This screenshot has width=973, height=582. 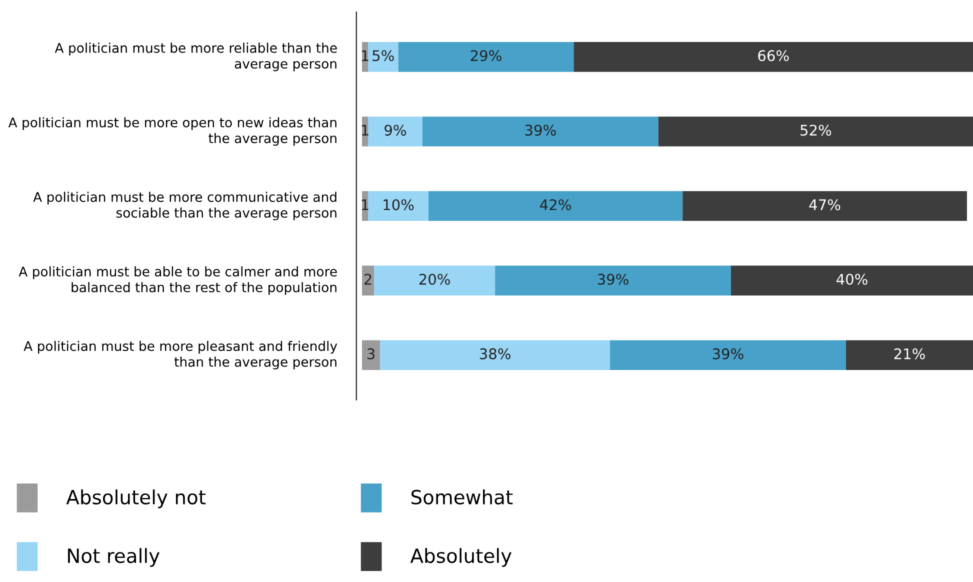 I want to click on data-label: 47%, so click(x=824, y=204).